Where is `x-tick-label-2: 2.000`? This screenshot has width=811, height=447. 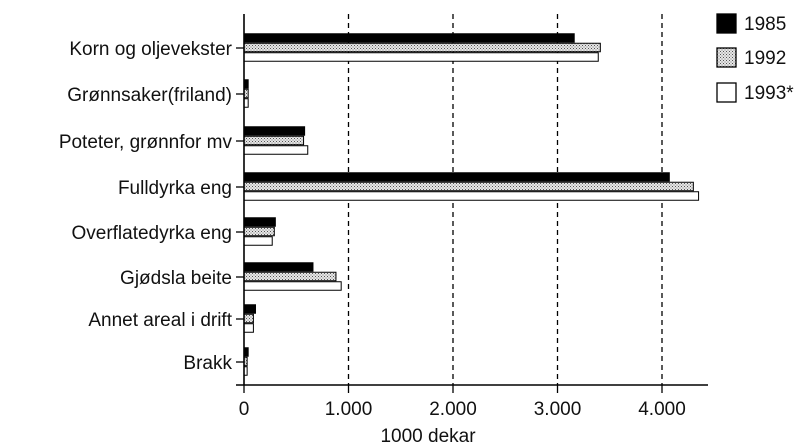
x-tick-label-2: 2.000 is located at coordinates (453, 409).